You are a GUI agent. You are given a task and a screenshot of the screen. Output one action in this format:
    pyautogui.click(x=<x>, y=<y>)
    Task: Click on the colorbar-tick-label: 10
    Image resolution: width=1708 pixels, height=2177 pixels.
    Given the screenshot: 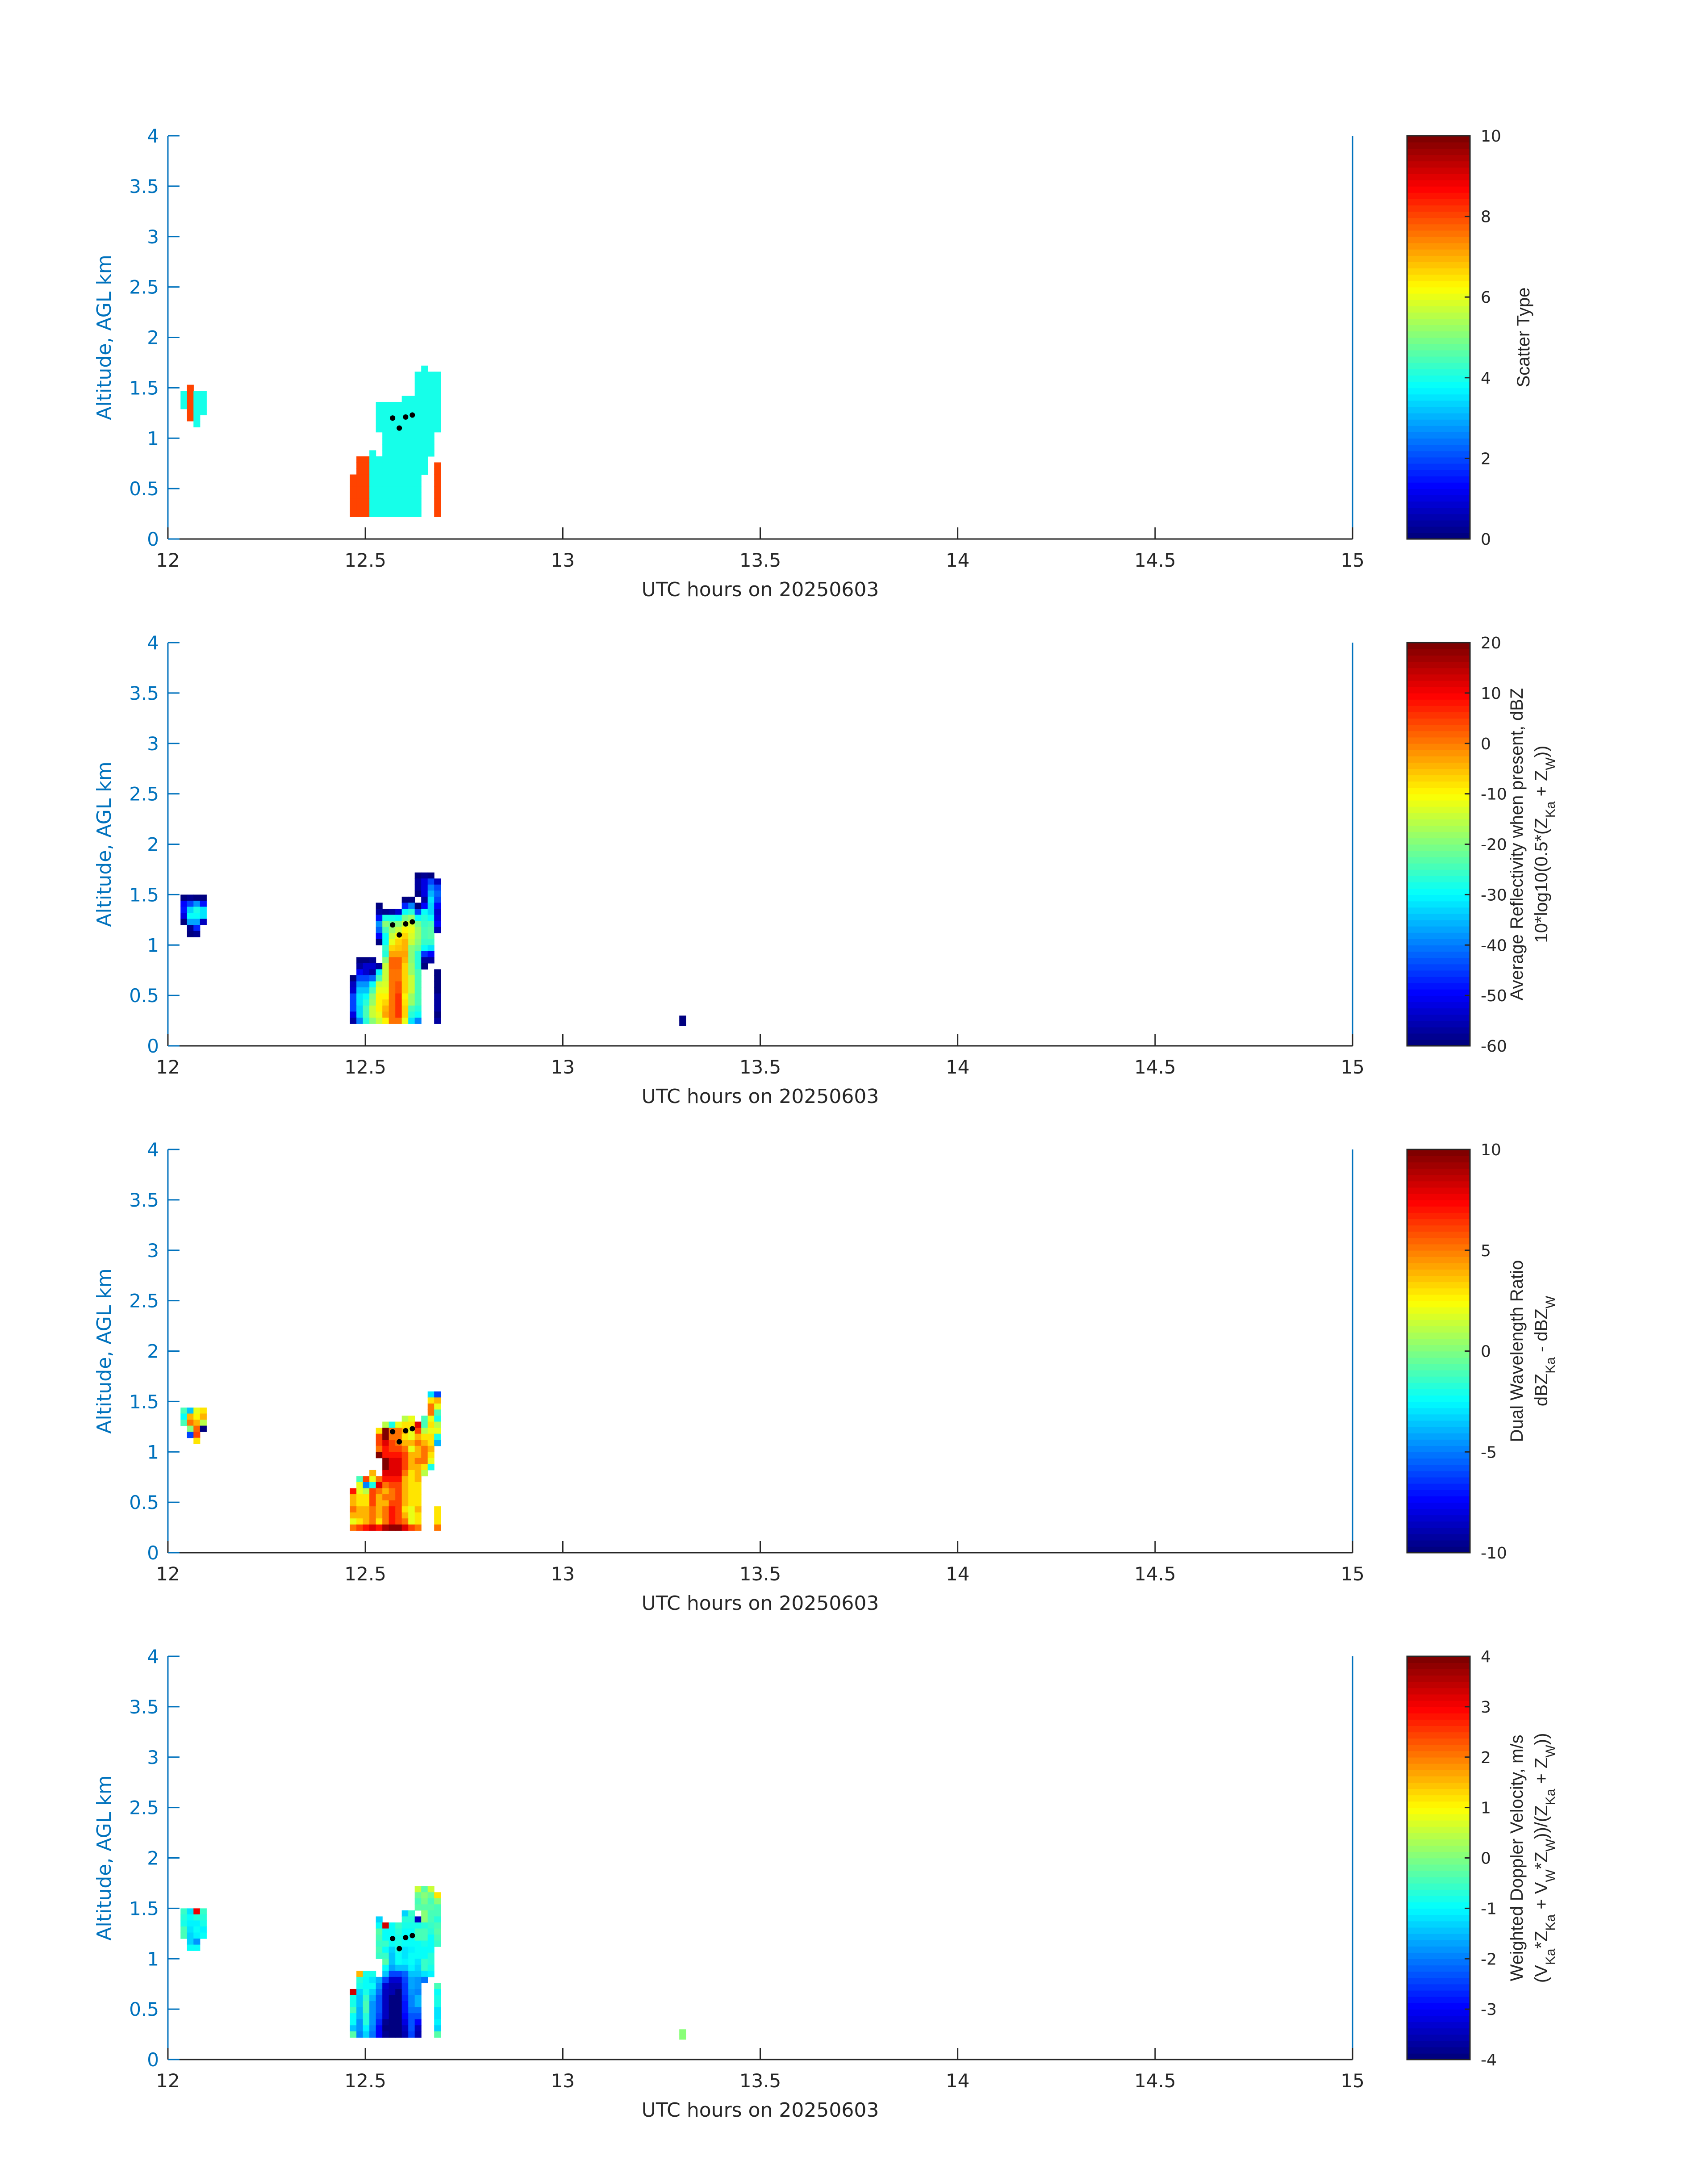 What is the action you would take?
    pyautogui.click(x=1491, y=1150)
    